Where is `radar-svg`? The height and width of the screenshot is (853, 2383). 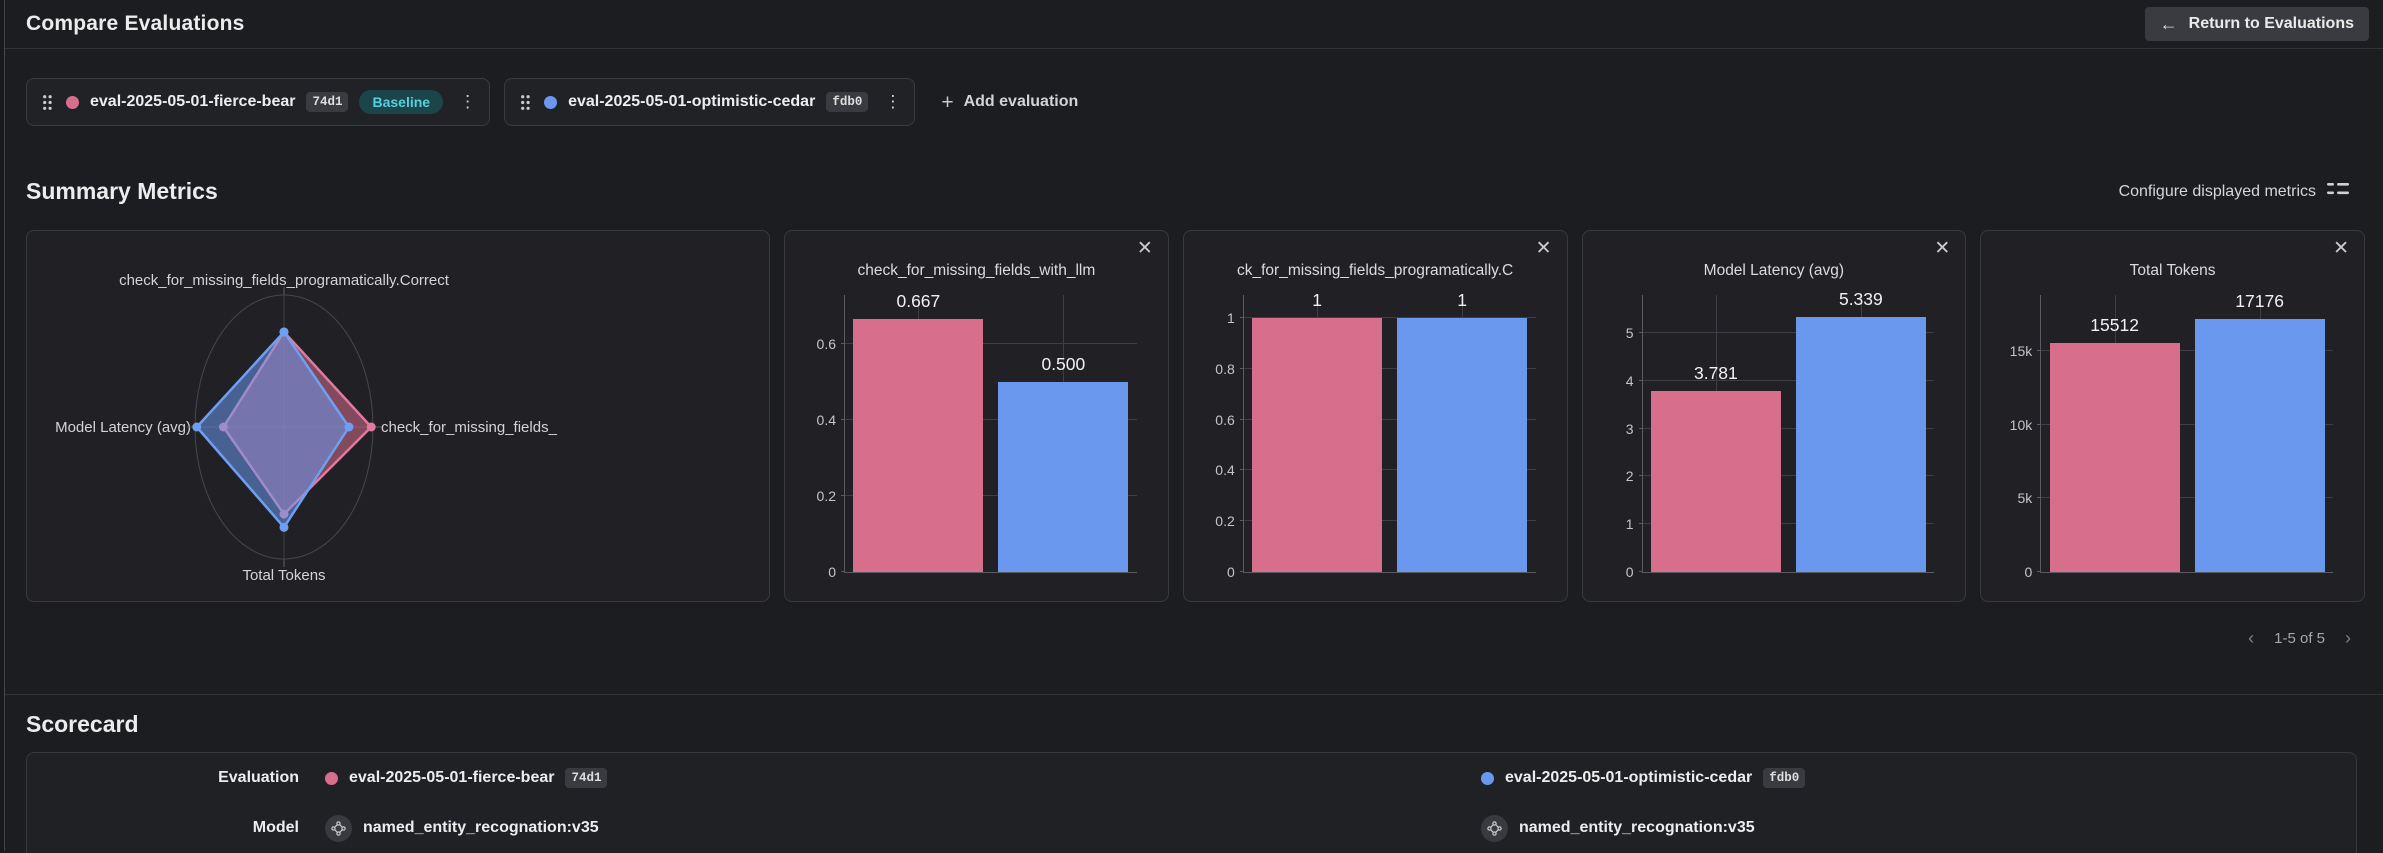
radar-svg is located at coordinates (284, 427).